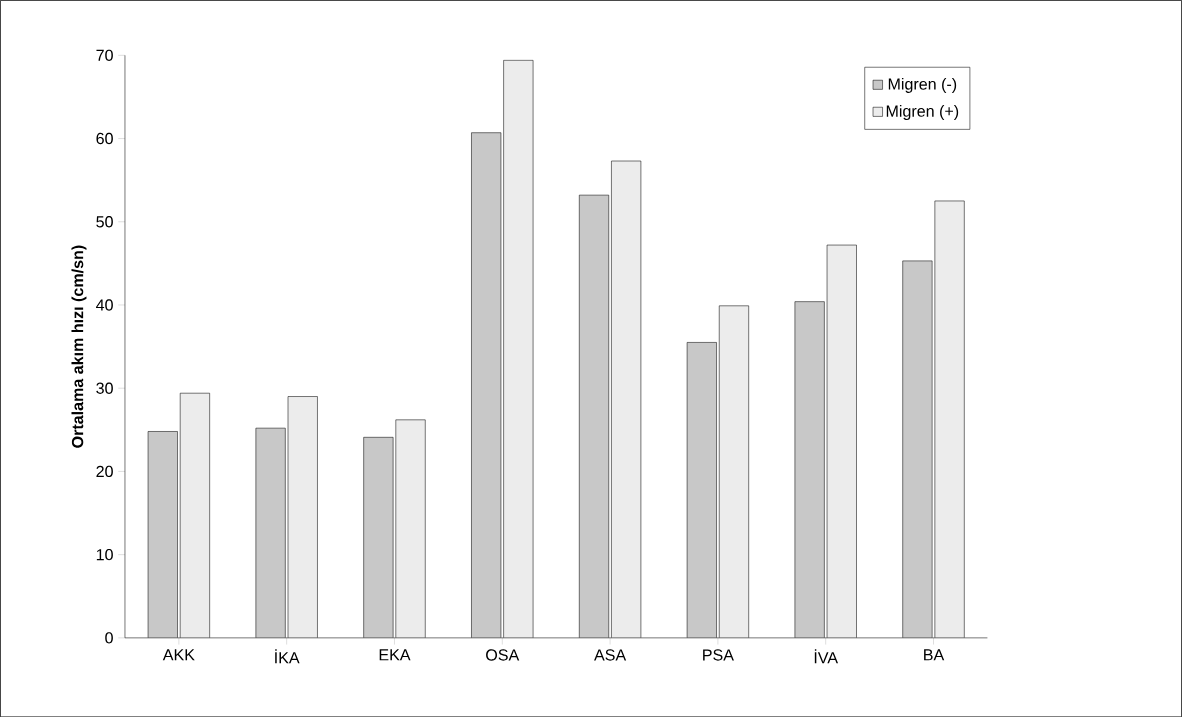  I want to click on x-tick-label: ASA, so click(610, 655).